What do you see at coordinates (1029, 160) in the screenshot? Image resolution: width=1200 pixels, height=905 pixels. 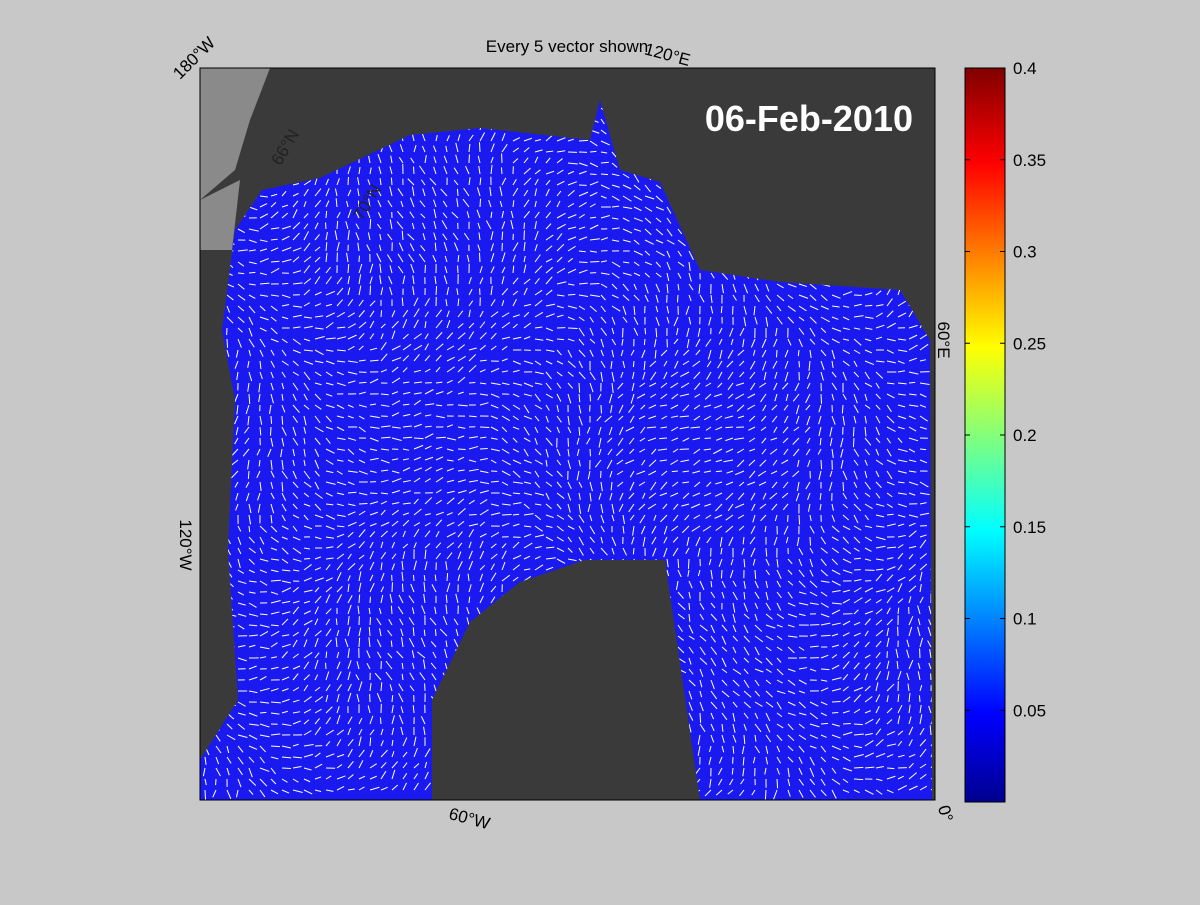 I see `colorbar-tick-label: 0.35` at bounding box center [1029, 160].